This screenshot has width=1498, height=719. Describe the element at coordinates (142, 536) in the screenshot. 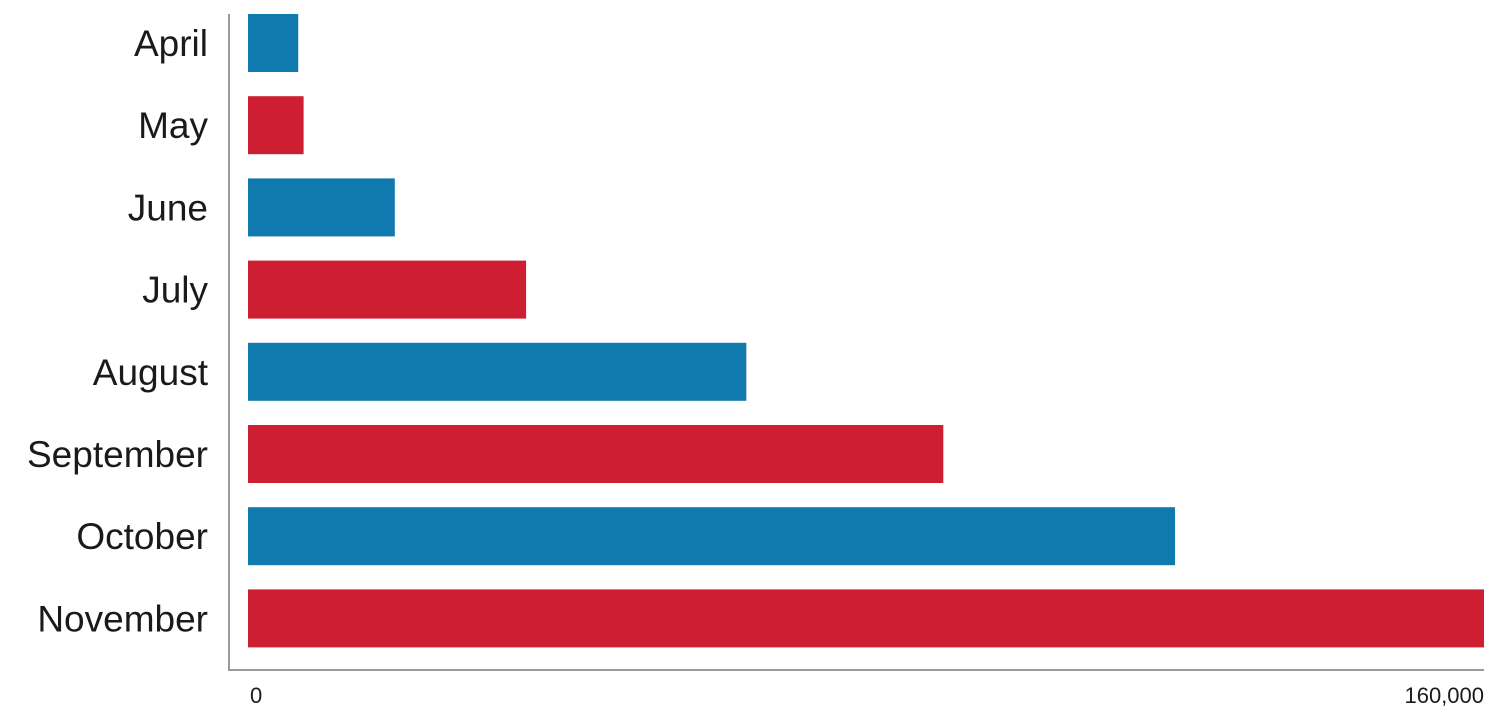

I see `category-label-october: October` at that location.